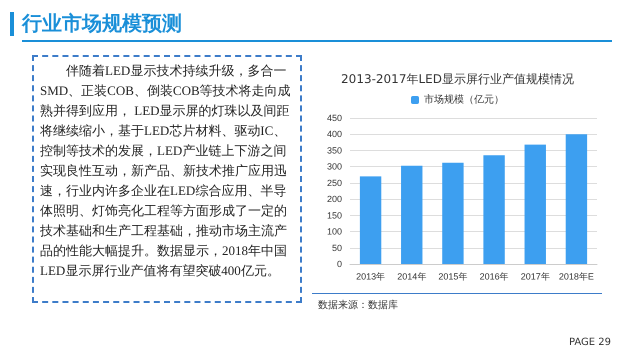  What do you see at coordinates (494, 277) in the screenshot?
I see `x-tick-label: 2016年` at bounding box center [494, 277].